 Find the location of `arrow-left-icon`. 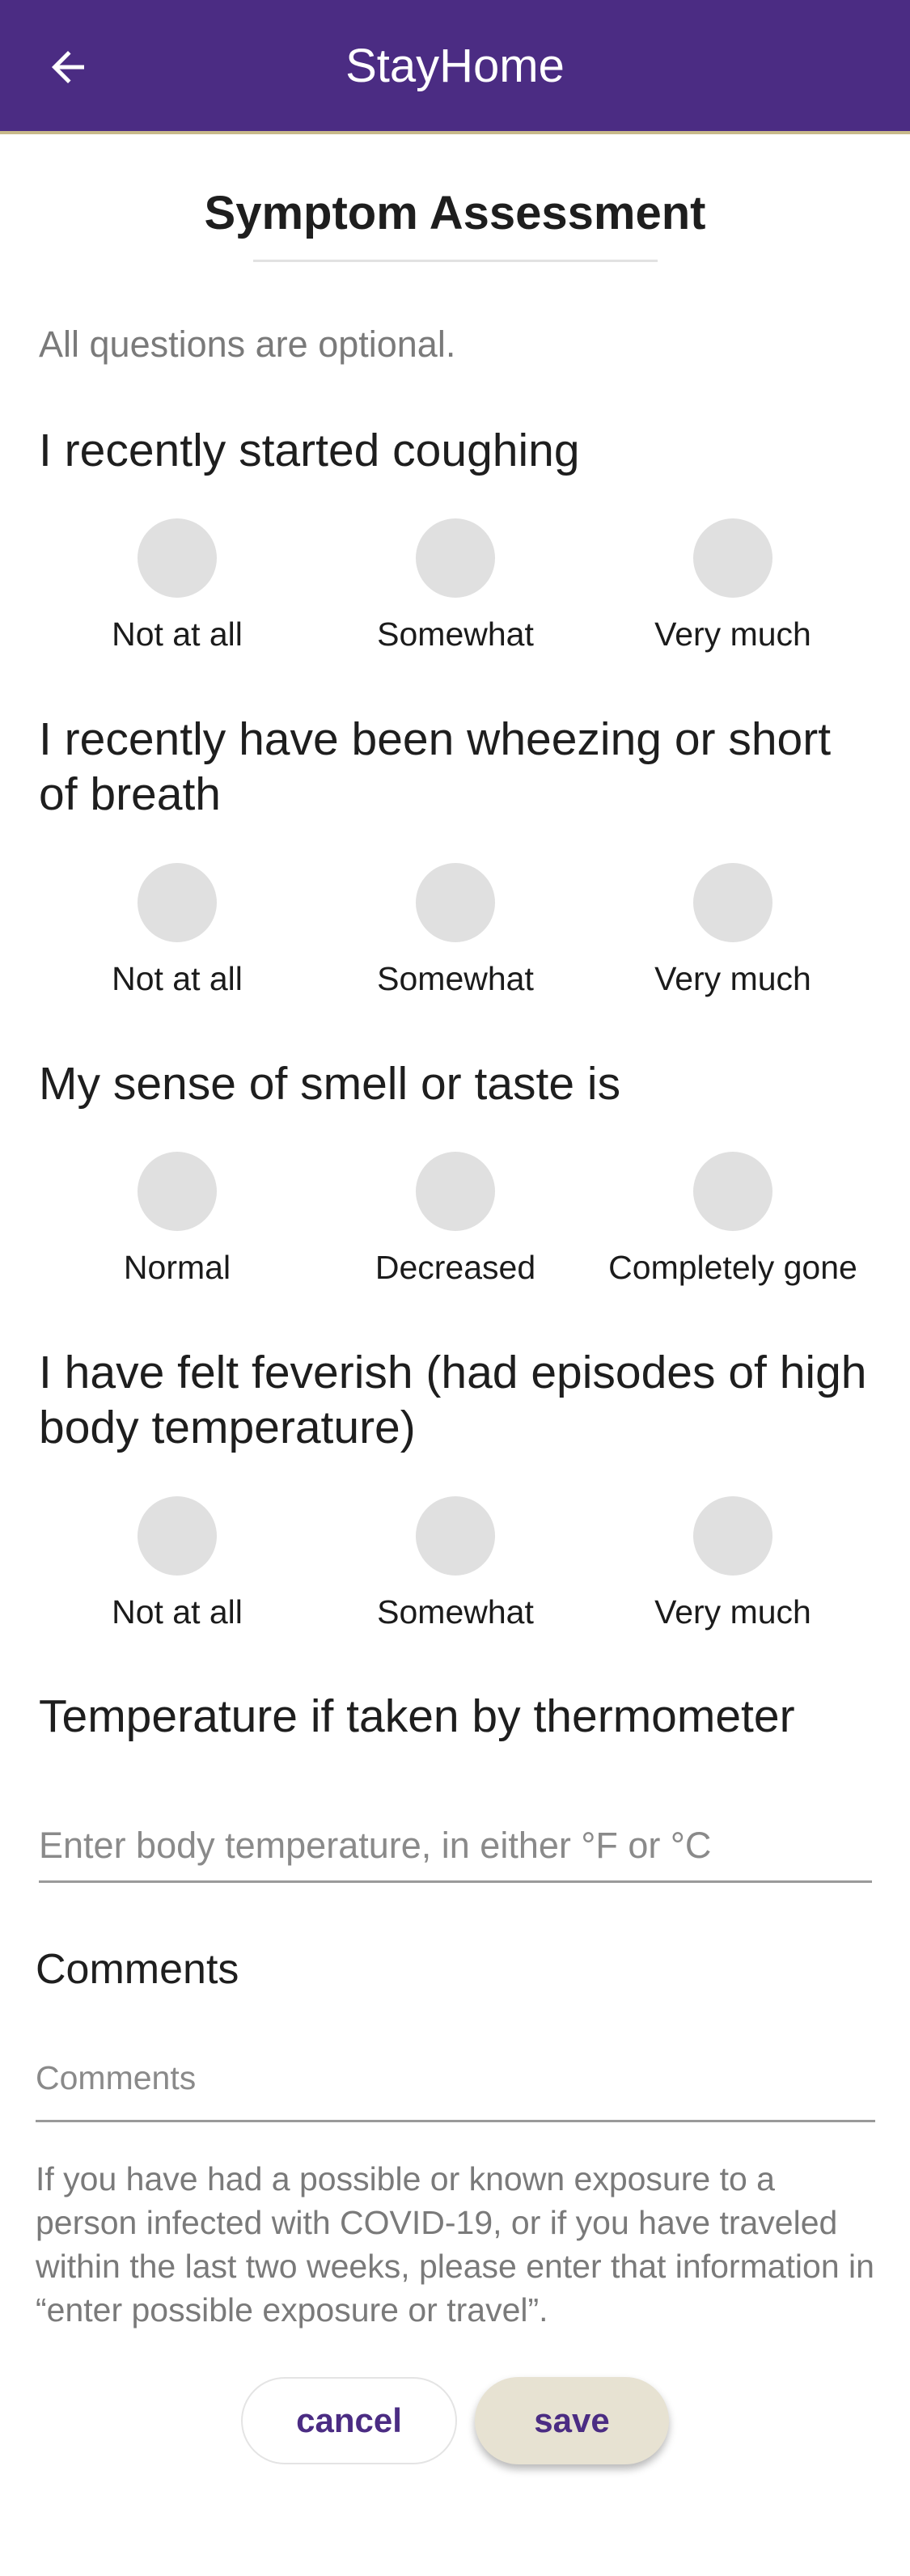

arrow-left-icon is located at coordinates (68, 67).